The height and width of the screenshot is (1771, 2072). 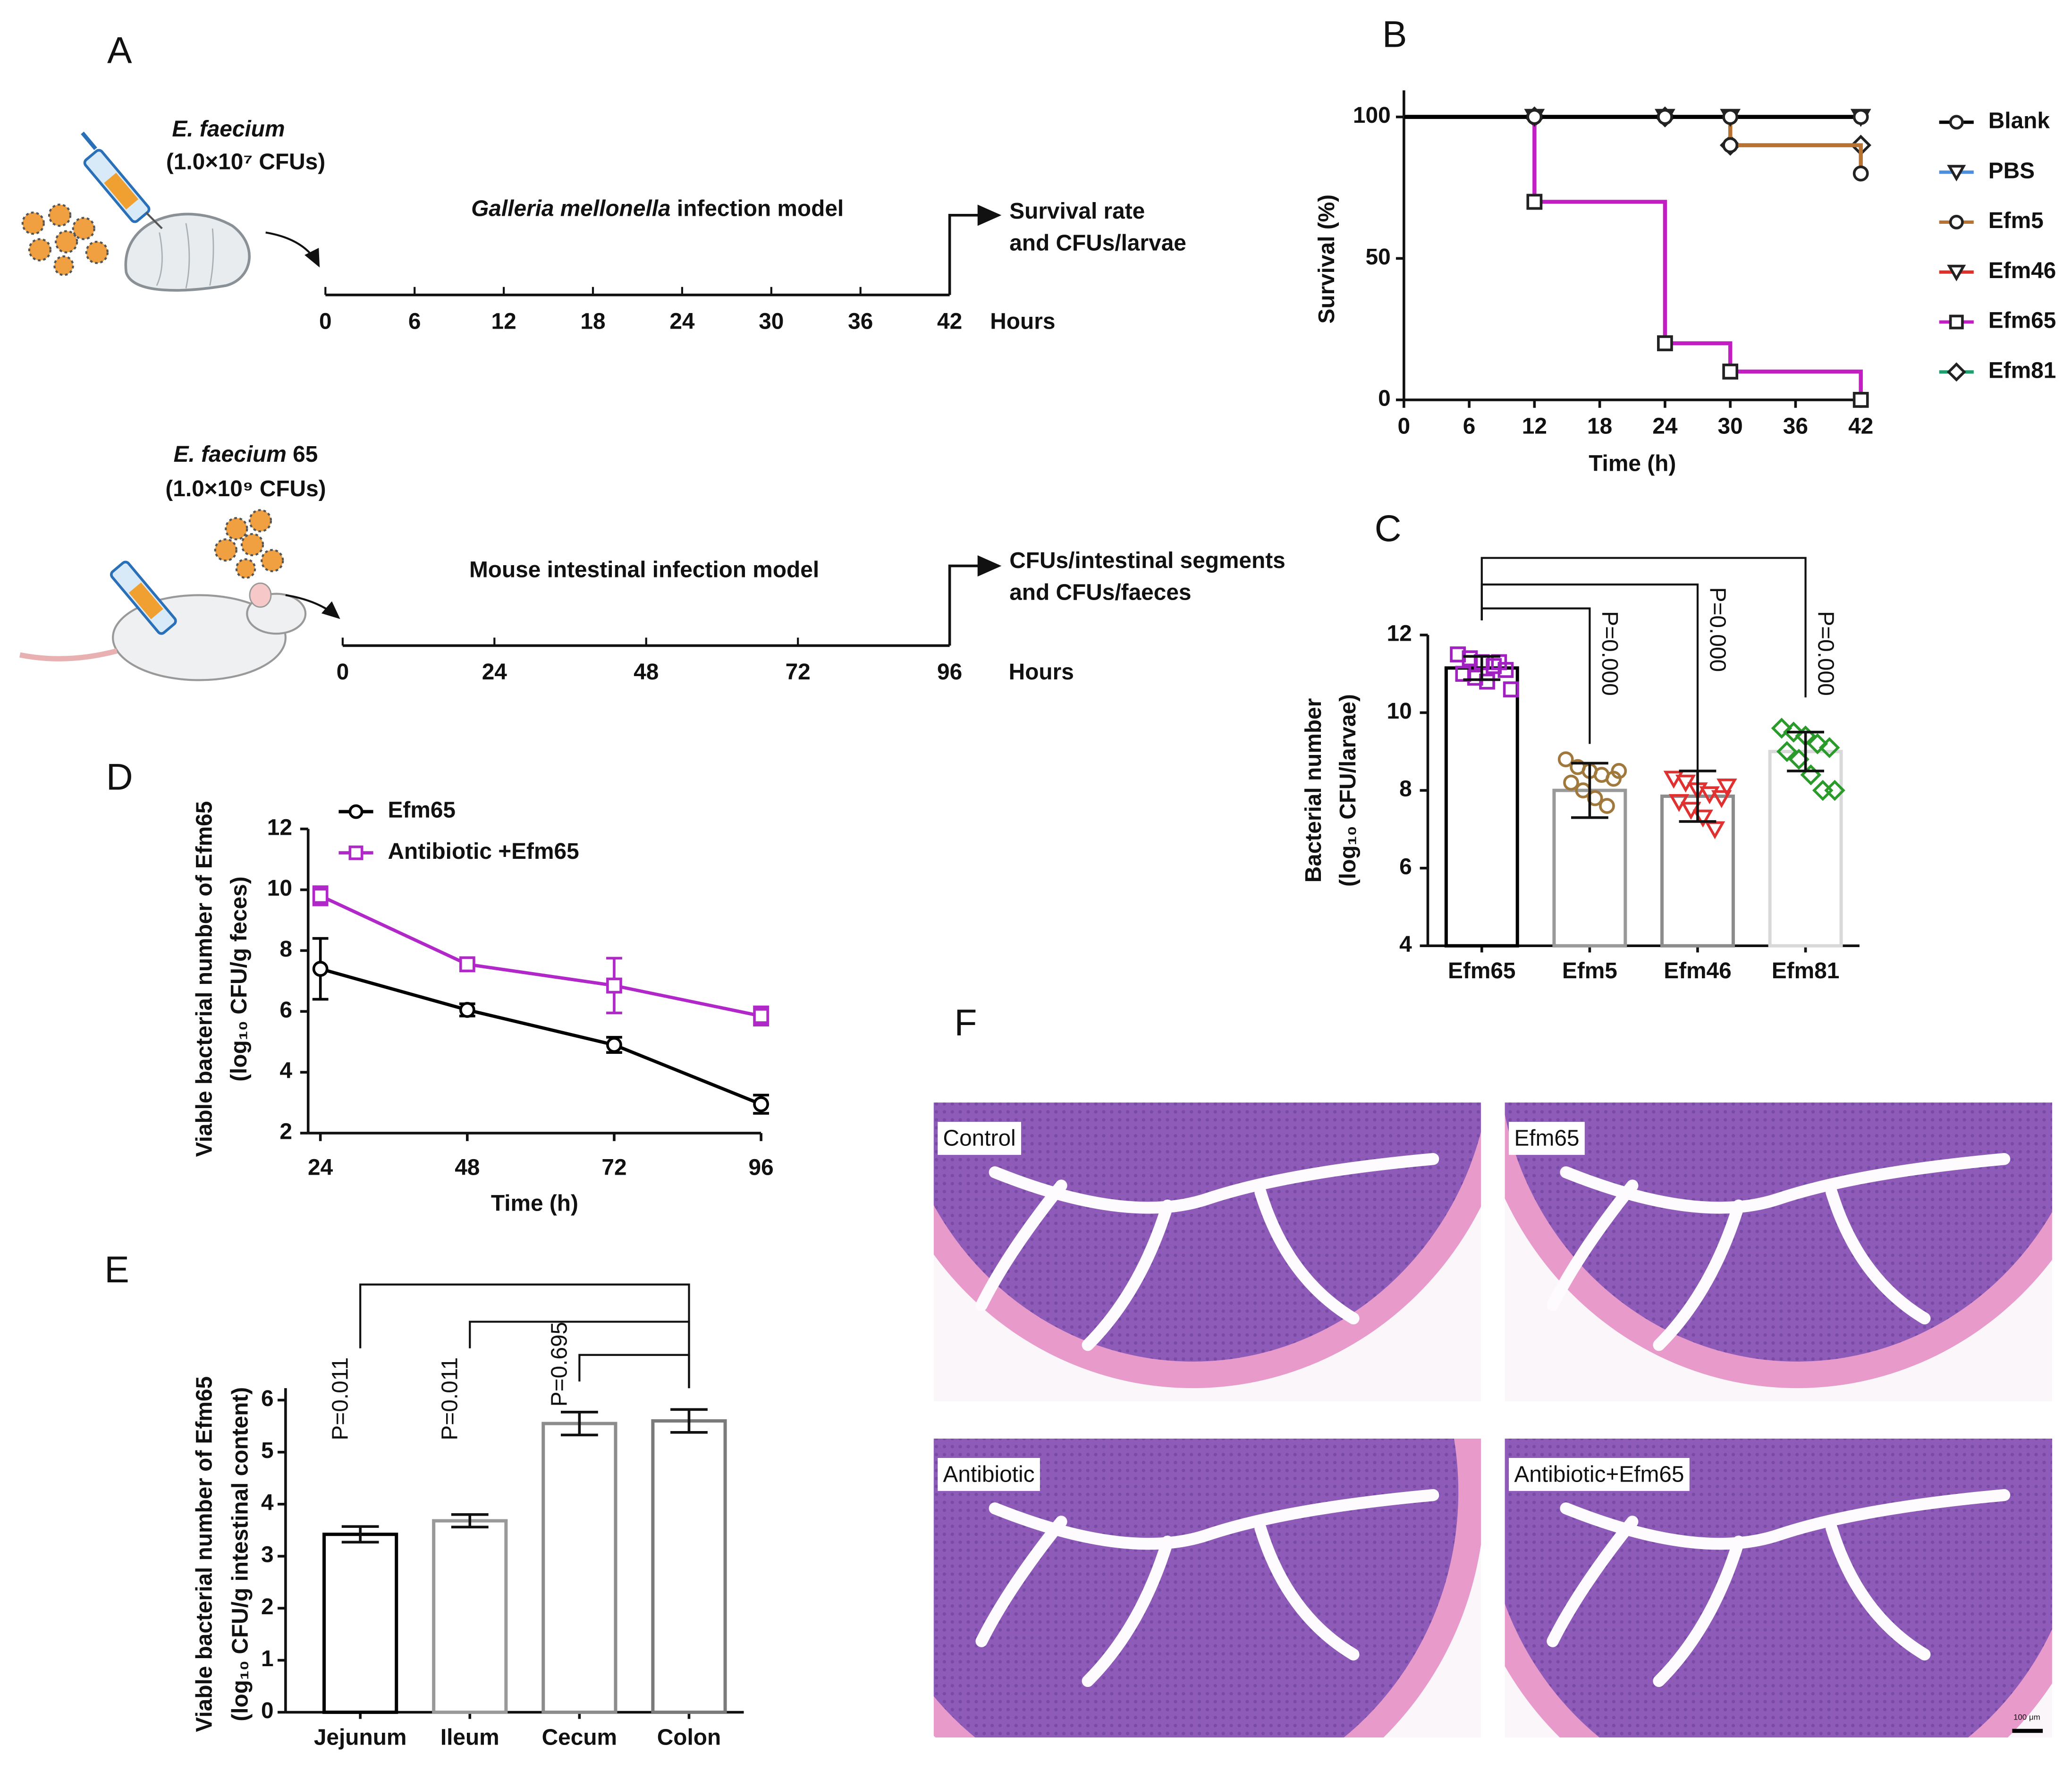 What do you see at coordinates (117, 1269) in the screenshot?
I see `panel-label: E` at bounding box center [117, 1269].